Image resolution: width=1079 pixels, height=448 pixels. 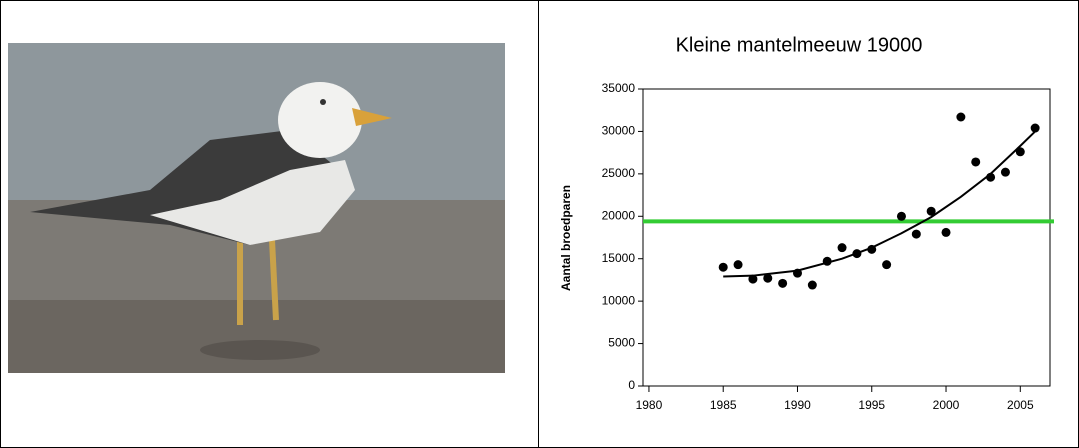 I want to click on x-tick-label: 1995, so click(x=871, y=405).